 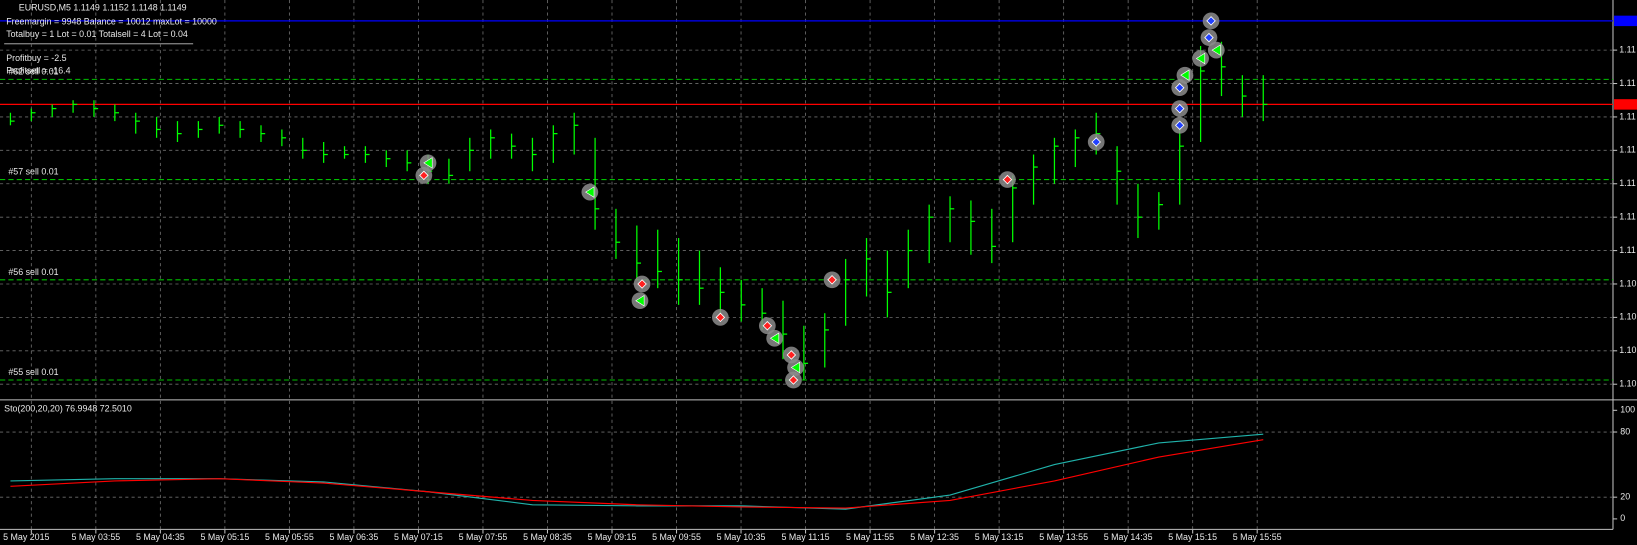 What do you see at coordinates (999, 537) in the screenshot?
I see `x-tick-label: 5 May 13:15` at bounding box center [999, 537].